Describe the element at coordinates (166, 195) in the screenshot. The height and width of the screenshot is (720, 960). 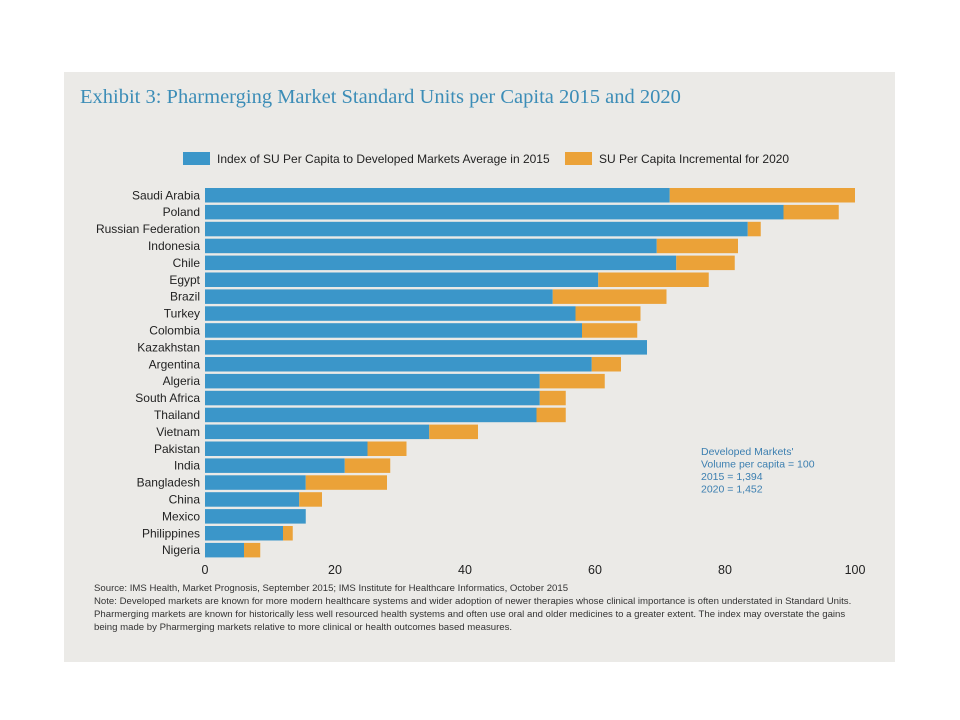
I see `category-label: Saudi Arabia` at that location.